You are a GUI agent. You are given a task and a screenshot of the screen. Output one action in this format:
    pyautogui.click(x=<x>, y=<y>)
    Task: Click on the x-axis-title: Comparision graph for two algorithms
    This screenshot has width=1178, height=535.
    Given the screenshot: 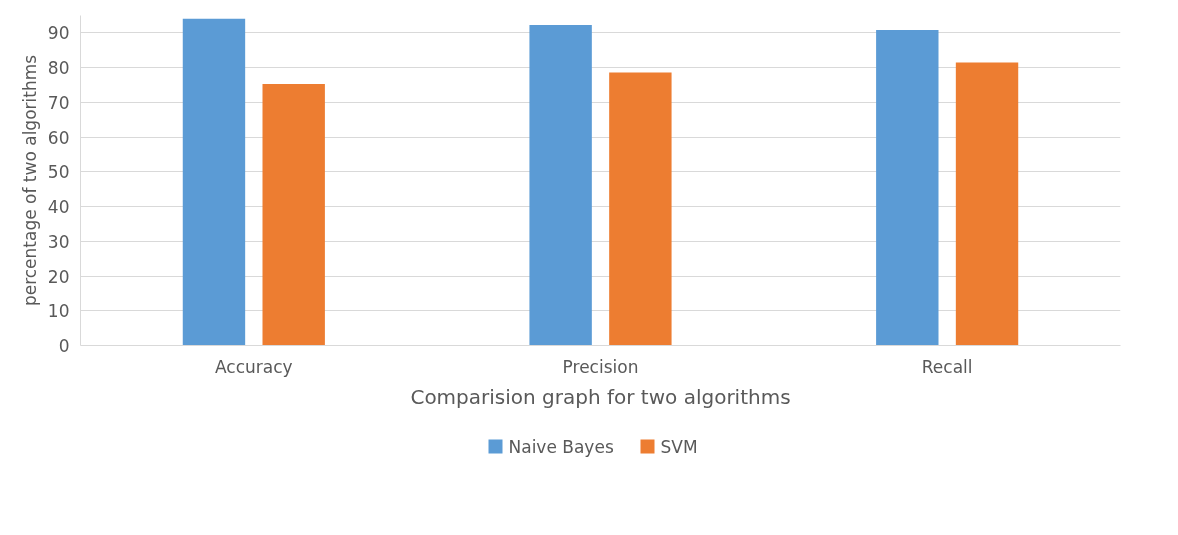 What is the action you would take?
    pyautogui.click(x=600, y=396)
    